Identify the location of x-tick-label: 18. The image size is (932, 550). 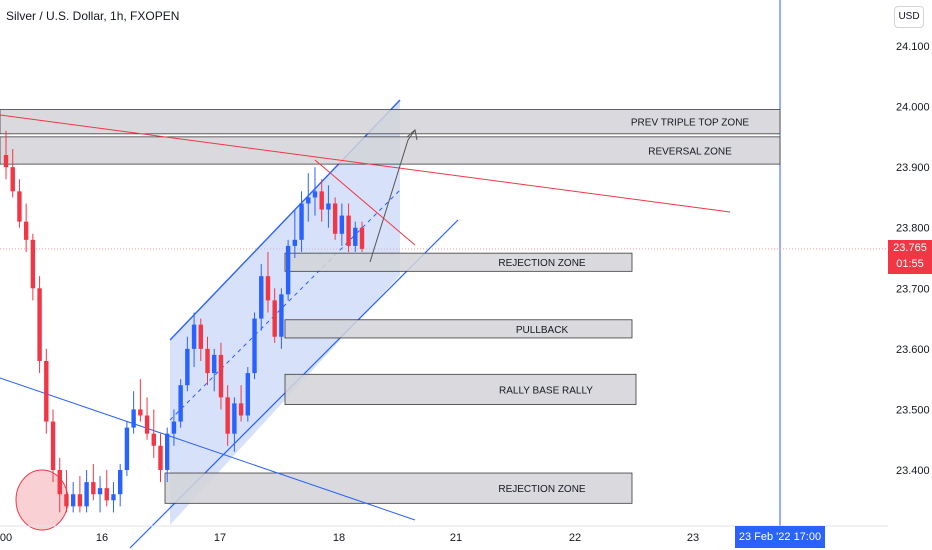
(339, 538).